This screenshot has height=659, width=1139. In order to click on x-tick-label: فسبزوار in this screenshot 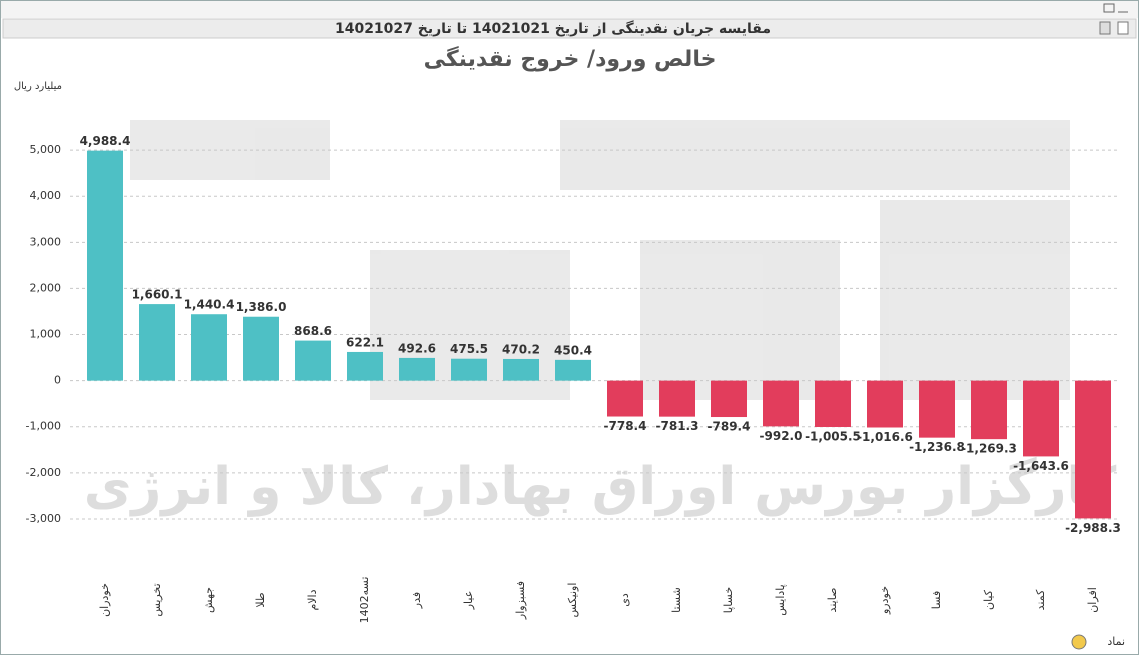, I will do `click(520, 600)`.